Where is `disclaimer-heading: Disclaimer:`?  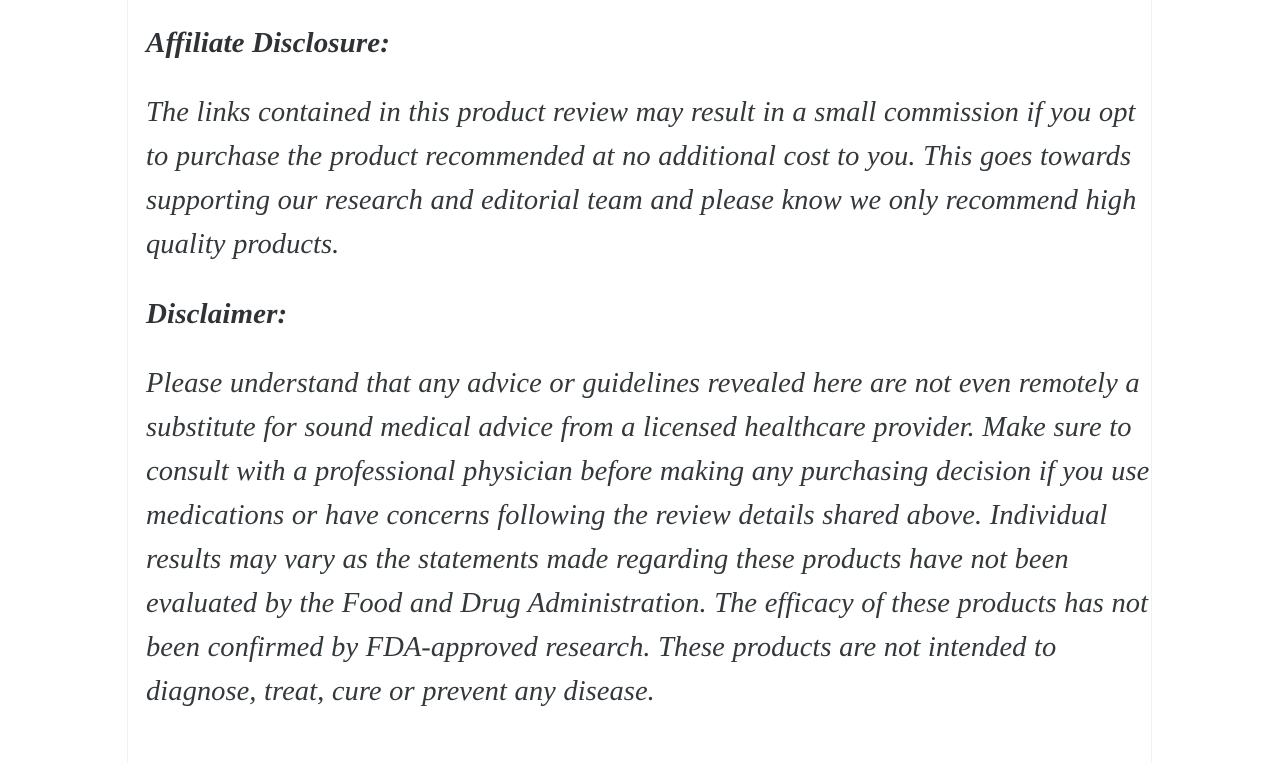 disclaimer-heading: Disclaimer: is located at coordinates (217, 314).